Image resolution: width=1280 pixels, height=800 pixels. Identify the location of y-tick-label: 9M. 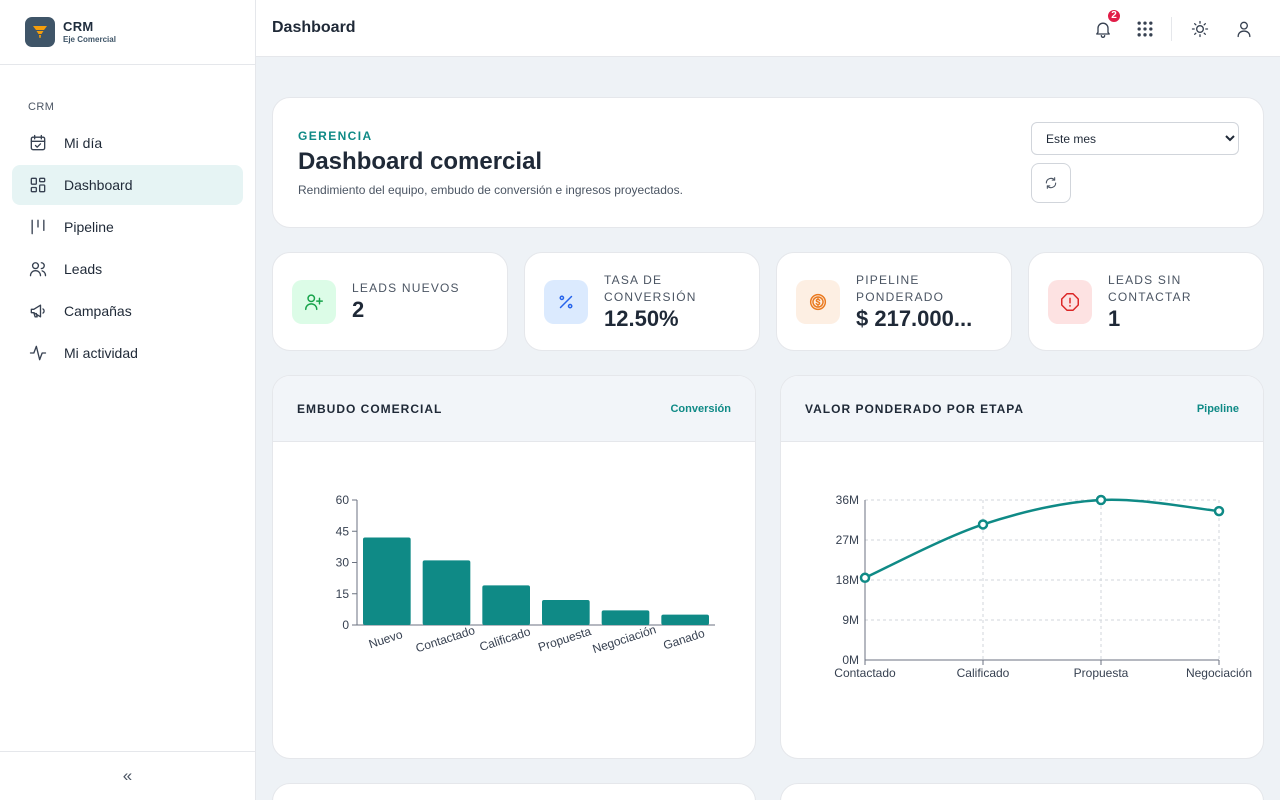
(850, 620).